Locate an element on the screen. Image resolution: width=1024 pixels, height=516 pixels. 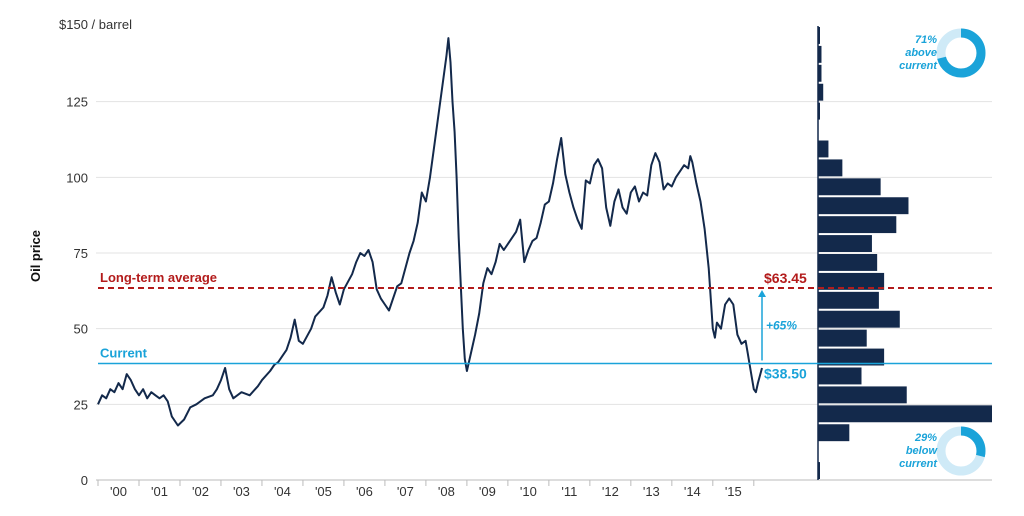
donut-below-label: 29% is located at coordinates (925, 438).